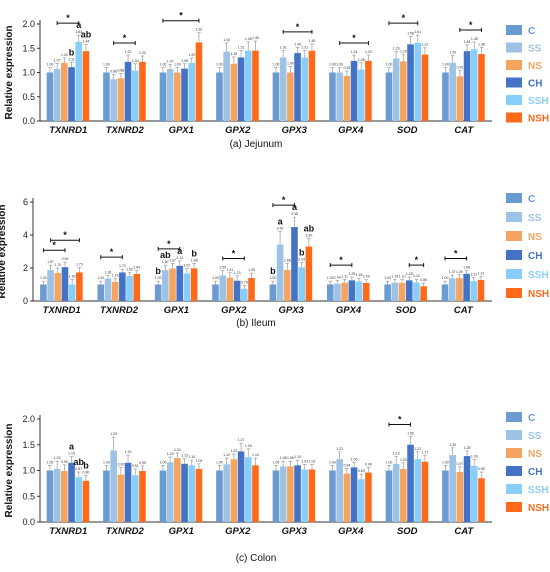 The width and height of the screenshot is (550, 572). What do you see at coordinates (108, 272) in the screenshot?
I see `value-label: 1.36` at bounding box center [108, 272].